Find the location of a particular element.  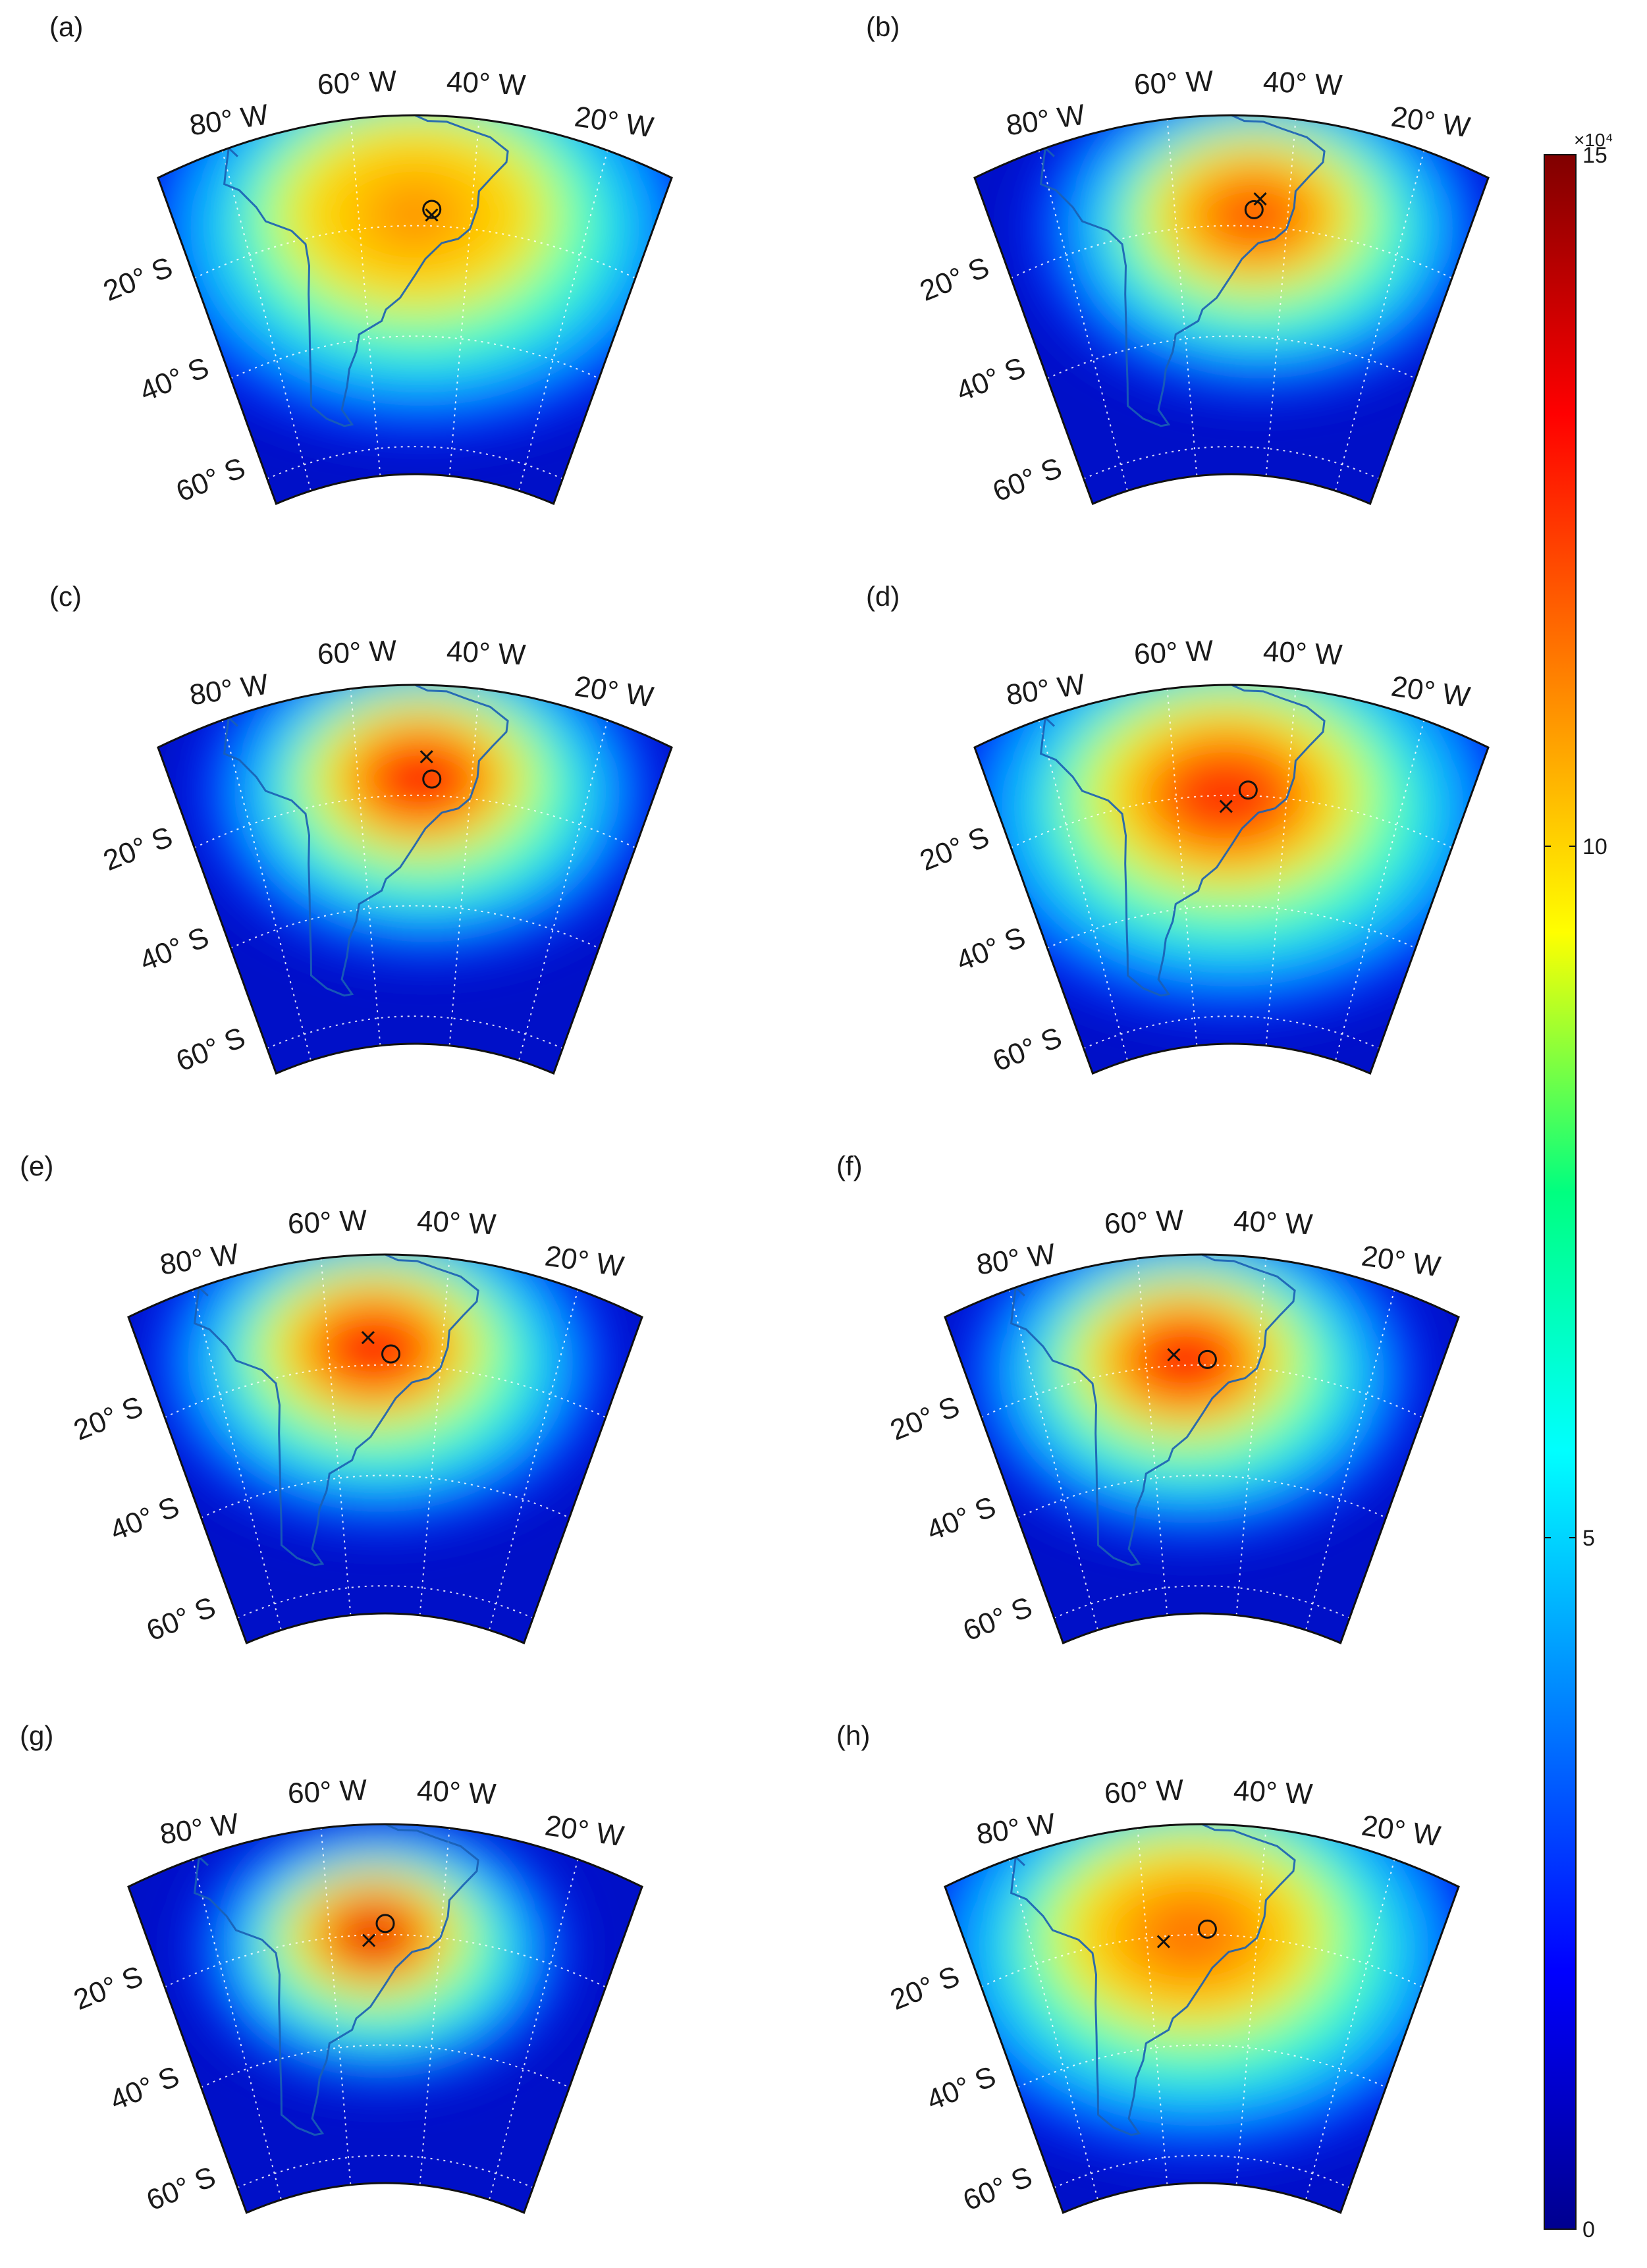

colorbar-tick-label: 5 is located at coordinates (1589, 1539).